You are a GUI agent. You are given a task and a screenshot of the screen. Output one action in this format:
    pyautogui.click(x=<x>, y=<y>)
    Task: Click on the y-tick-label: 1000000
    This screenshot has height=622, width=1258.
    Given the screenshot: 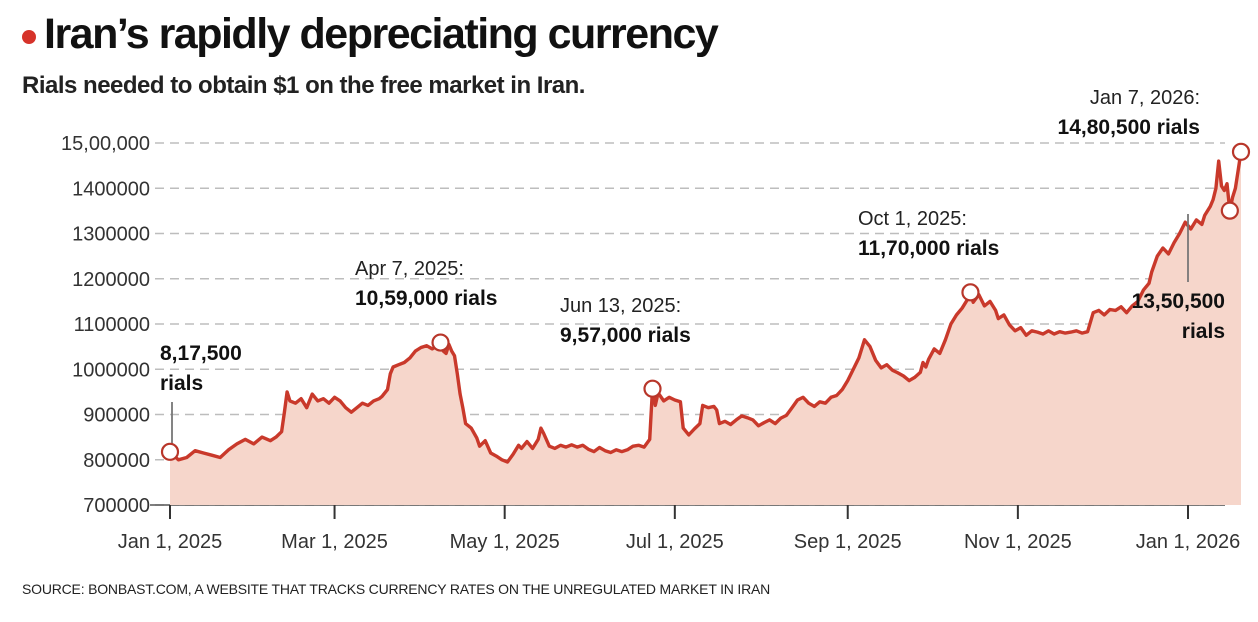 What is the action you would take?
    pyautogui.click(x=111, y=370)
    